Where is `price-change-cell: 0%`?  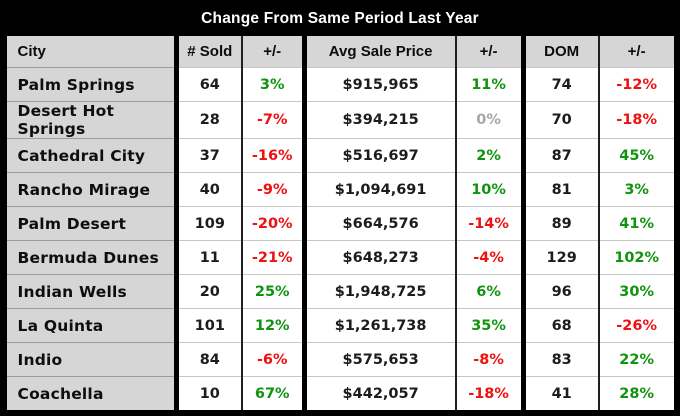
price-change-cell: 0% is located at coordinates (490, 120).